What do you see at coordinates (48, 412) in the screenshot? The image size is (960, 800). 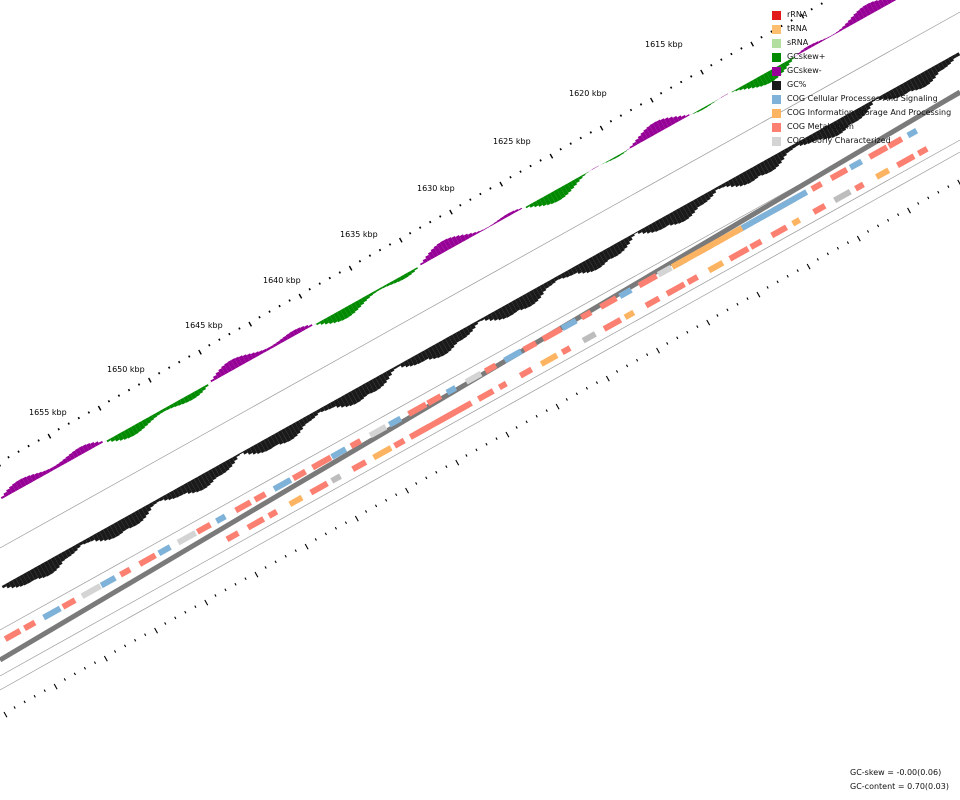 I see `tick-label: 1655 kbp` at bounding box center [48, 412].